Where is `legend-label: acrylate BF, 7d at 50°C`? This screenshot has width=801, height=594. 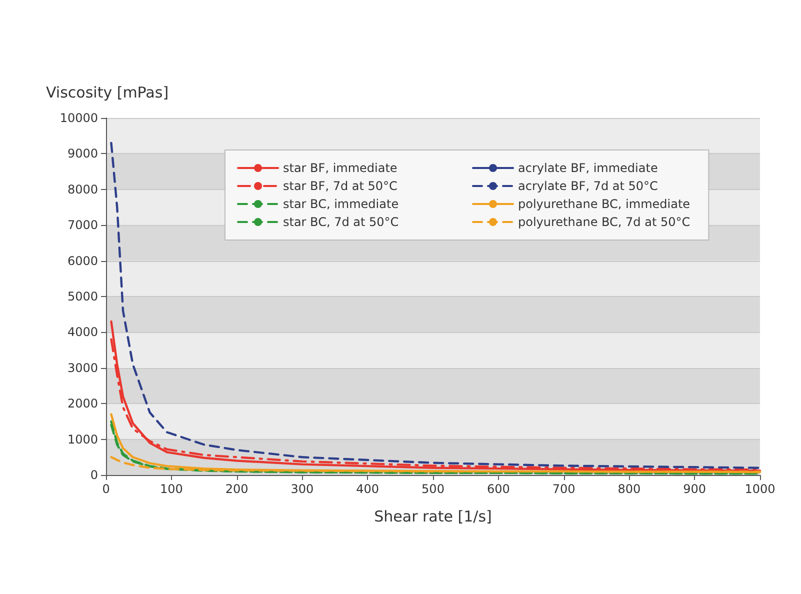
legend-label: acrylate BF, 7d at 50°C is located at coordinates (588, 186).